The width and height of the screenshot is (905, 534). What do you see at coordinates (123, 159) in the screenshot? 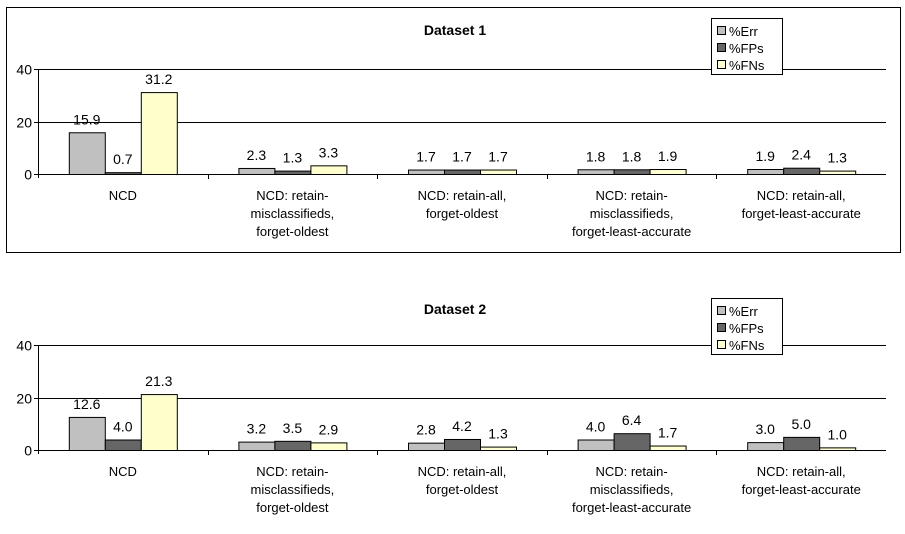
I see `data-label: 0.7` at bounding box center [123, 159].